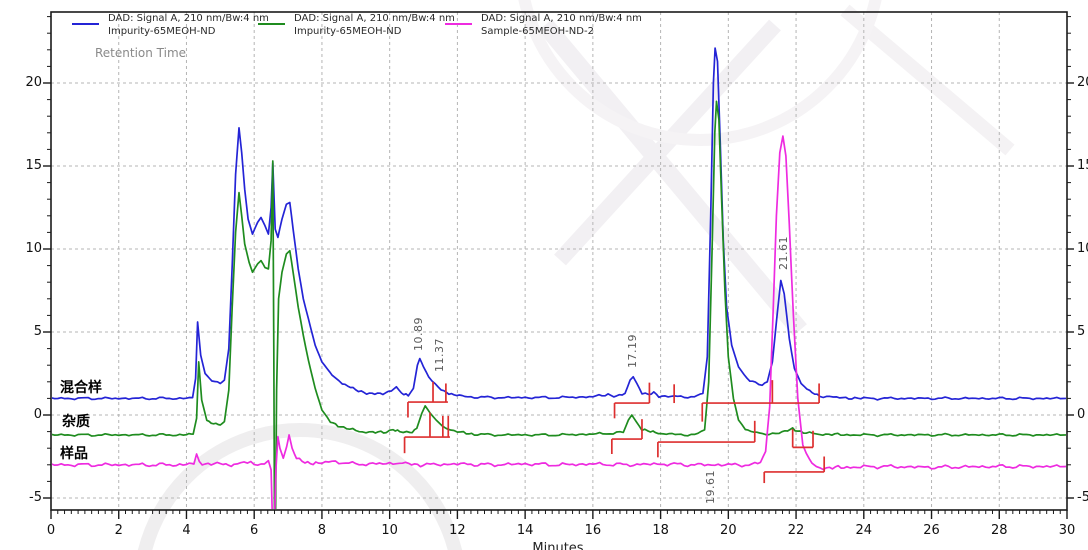 This screenshot has height=550, width=1088. Describe the element at coordinates (33, 248) in the screenshot. I see `y-tick-label: 10` at that location.